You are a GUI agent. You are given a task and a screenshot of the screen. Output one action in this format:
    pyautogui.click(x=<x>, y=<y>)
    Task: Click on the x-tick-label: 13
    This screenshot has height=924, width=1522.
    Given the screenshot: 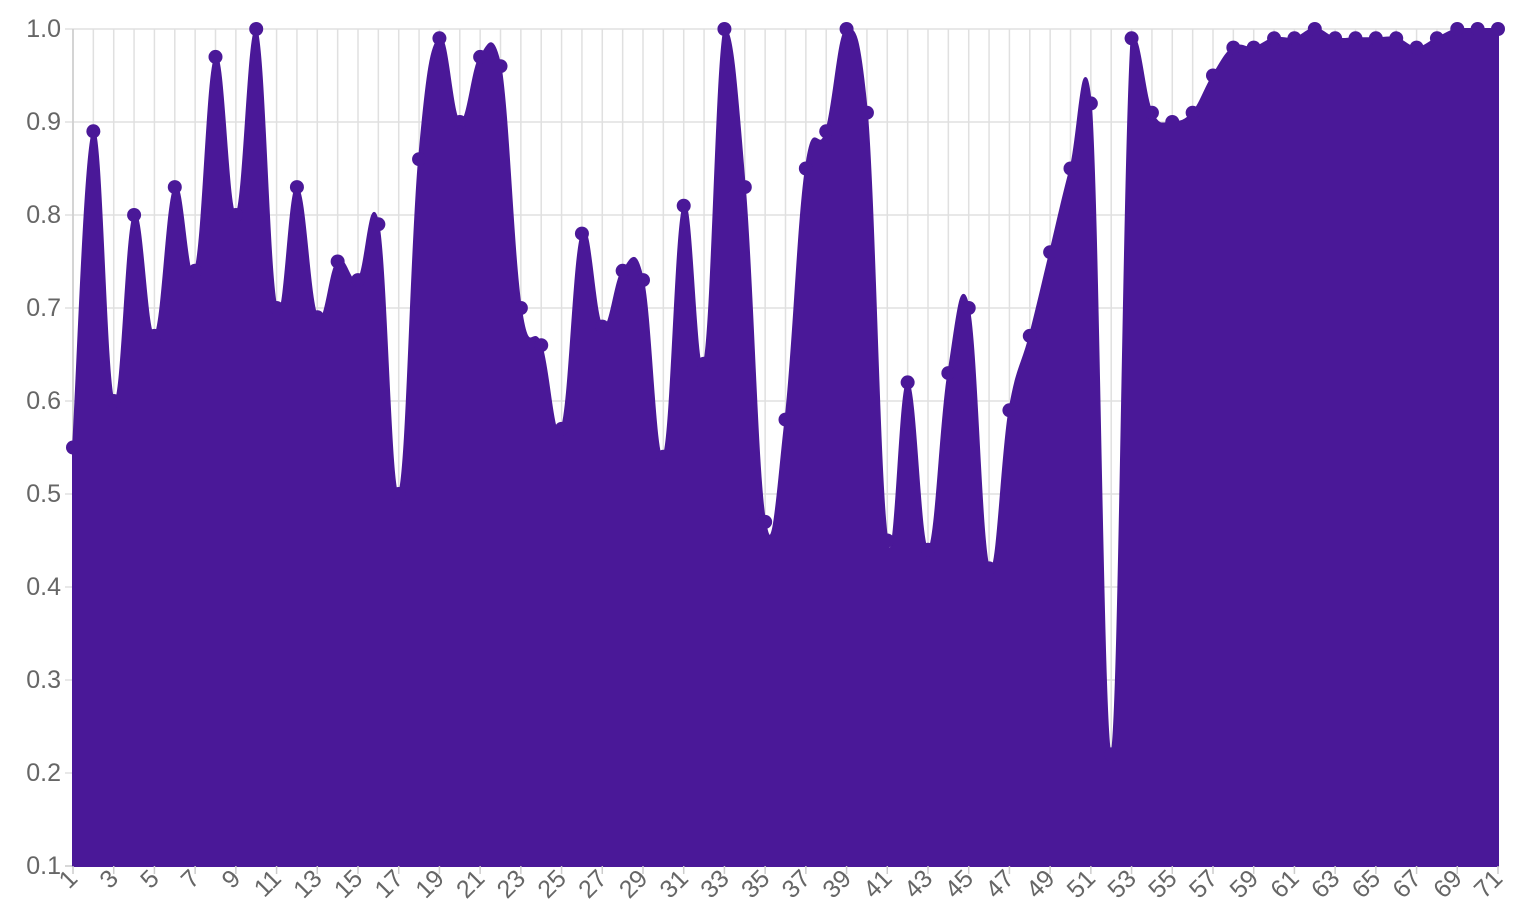 What is the action you would take?
    pyautogui.click(x=307, y=883)
    